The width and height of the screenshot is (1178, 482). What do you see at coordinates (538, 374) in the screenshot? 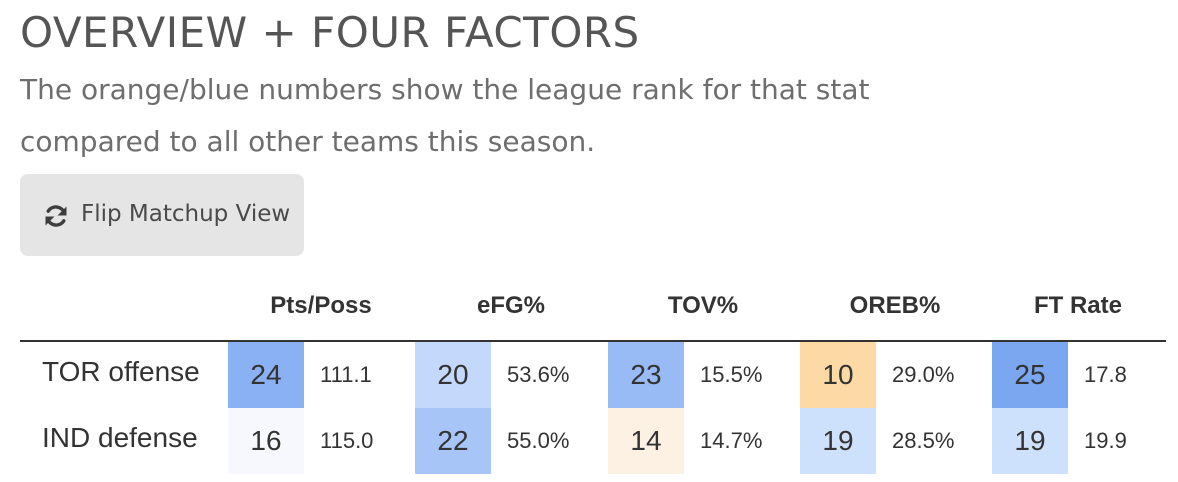
I see `stat-value: 53.6%` at bounding box center [538, 374].